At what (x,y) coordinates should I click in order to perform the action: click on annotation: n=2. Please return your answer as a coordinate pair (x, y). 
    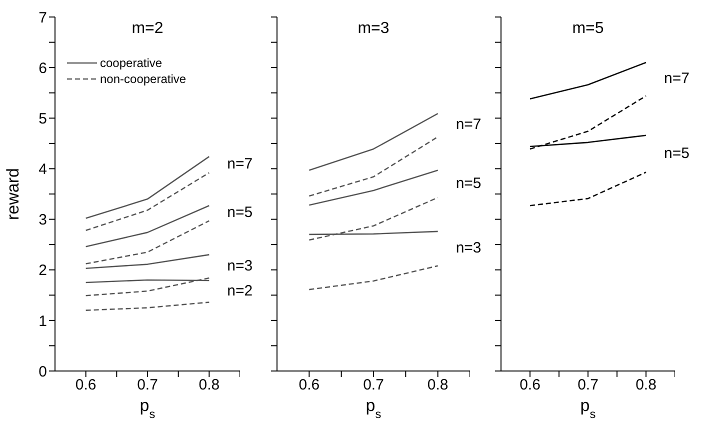
    Looking at the image, I should click on (240, 291).